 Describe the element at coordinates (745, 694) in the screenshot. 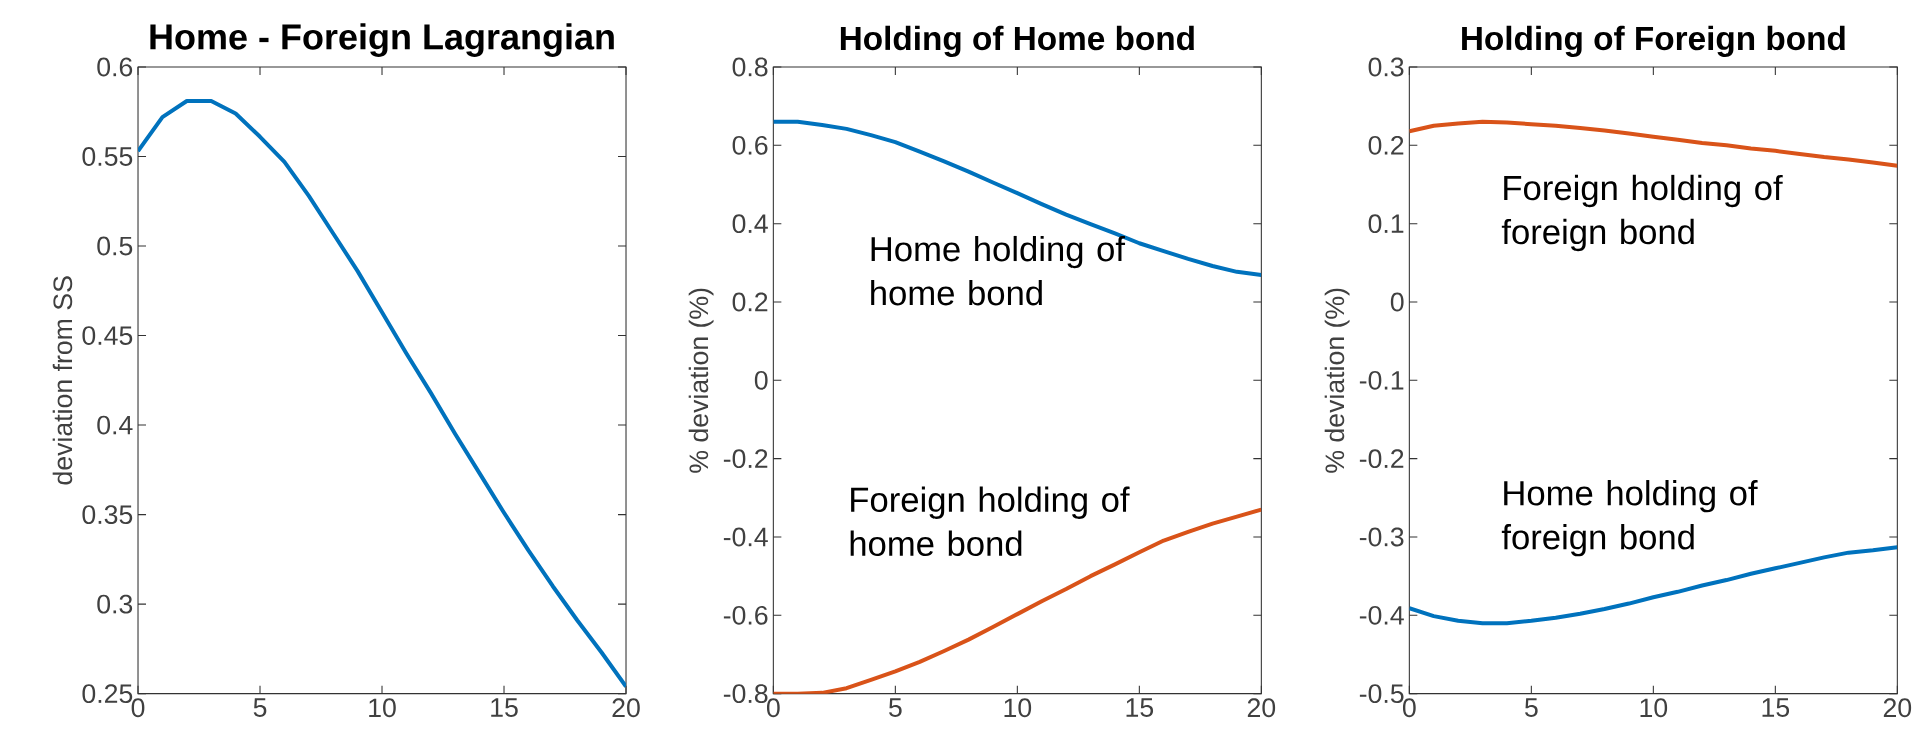

I see `y-tick-label: -0.8` at that location.